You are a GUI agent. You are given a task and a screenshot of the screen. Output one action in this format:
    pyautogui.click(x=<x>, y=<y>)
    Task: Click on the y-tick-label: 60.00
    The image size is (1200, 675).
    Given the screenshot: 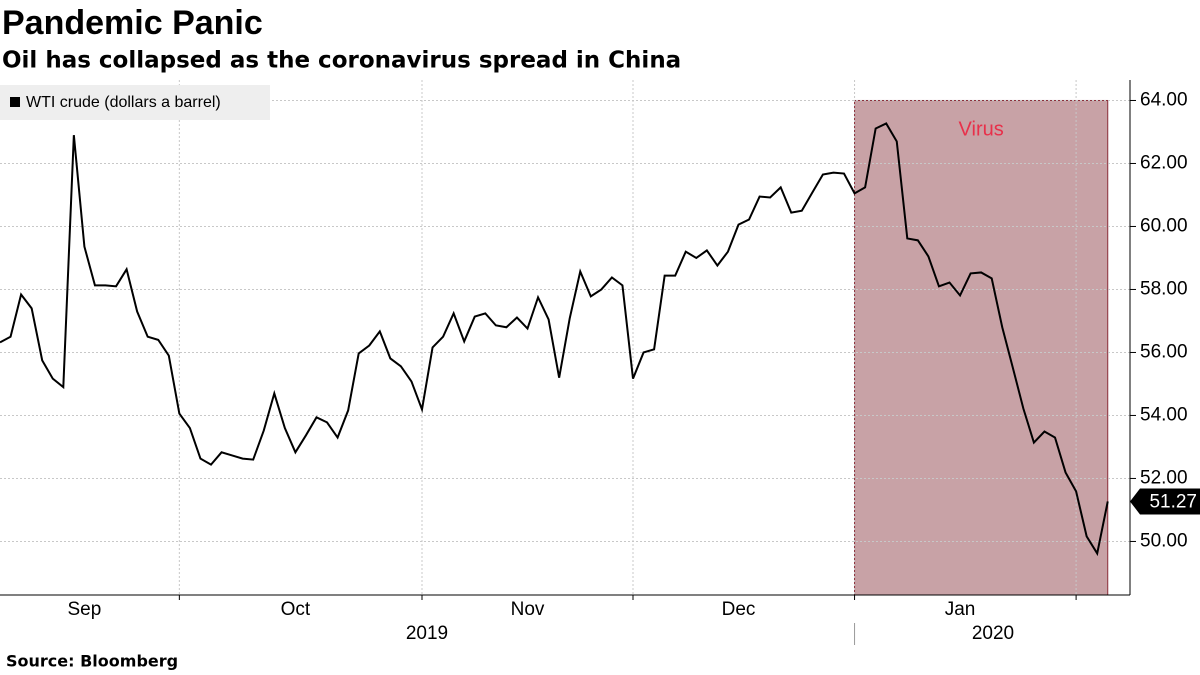 What is the action you would take?
    pyautogui.click(x=1164, y=225)
    